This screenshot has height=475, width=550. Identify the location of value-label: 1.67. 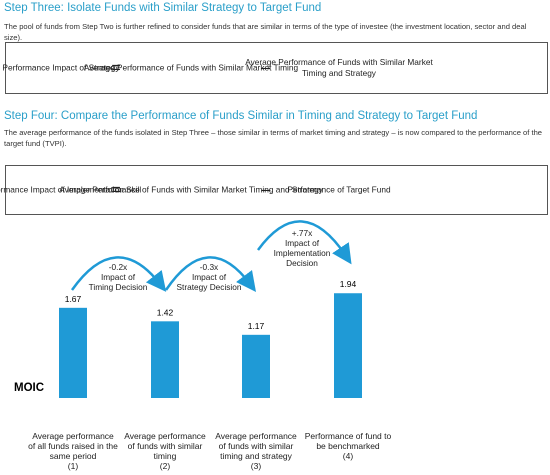
(73, 299).